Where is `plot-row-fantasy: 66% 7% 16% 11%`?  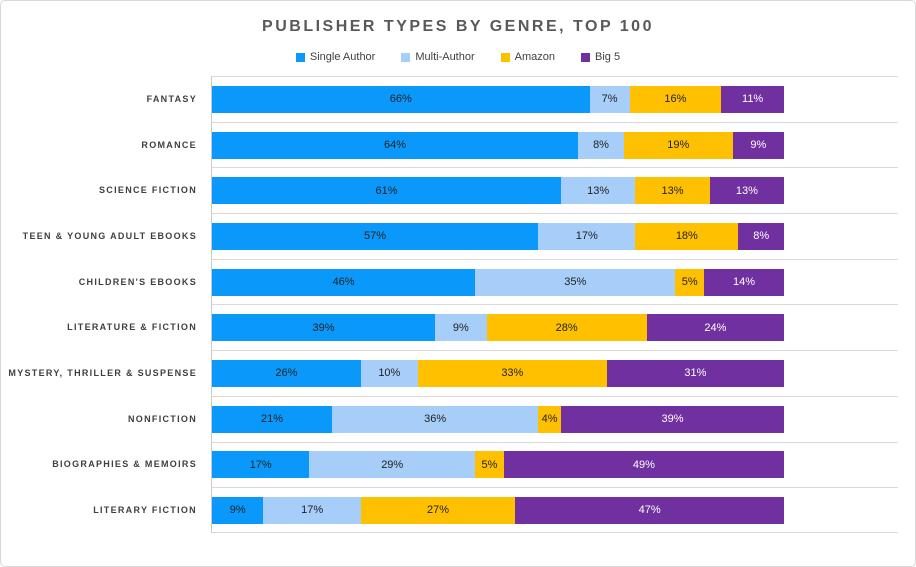 plot-row-fantasy: 66% 7% 16% 11% is located at coordinates (554, 99).